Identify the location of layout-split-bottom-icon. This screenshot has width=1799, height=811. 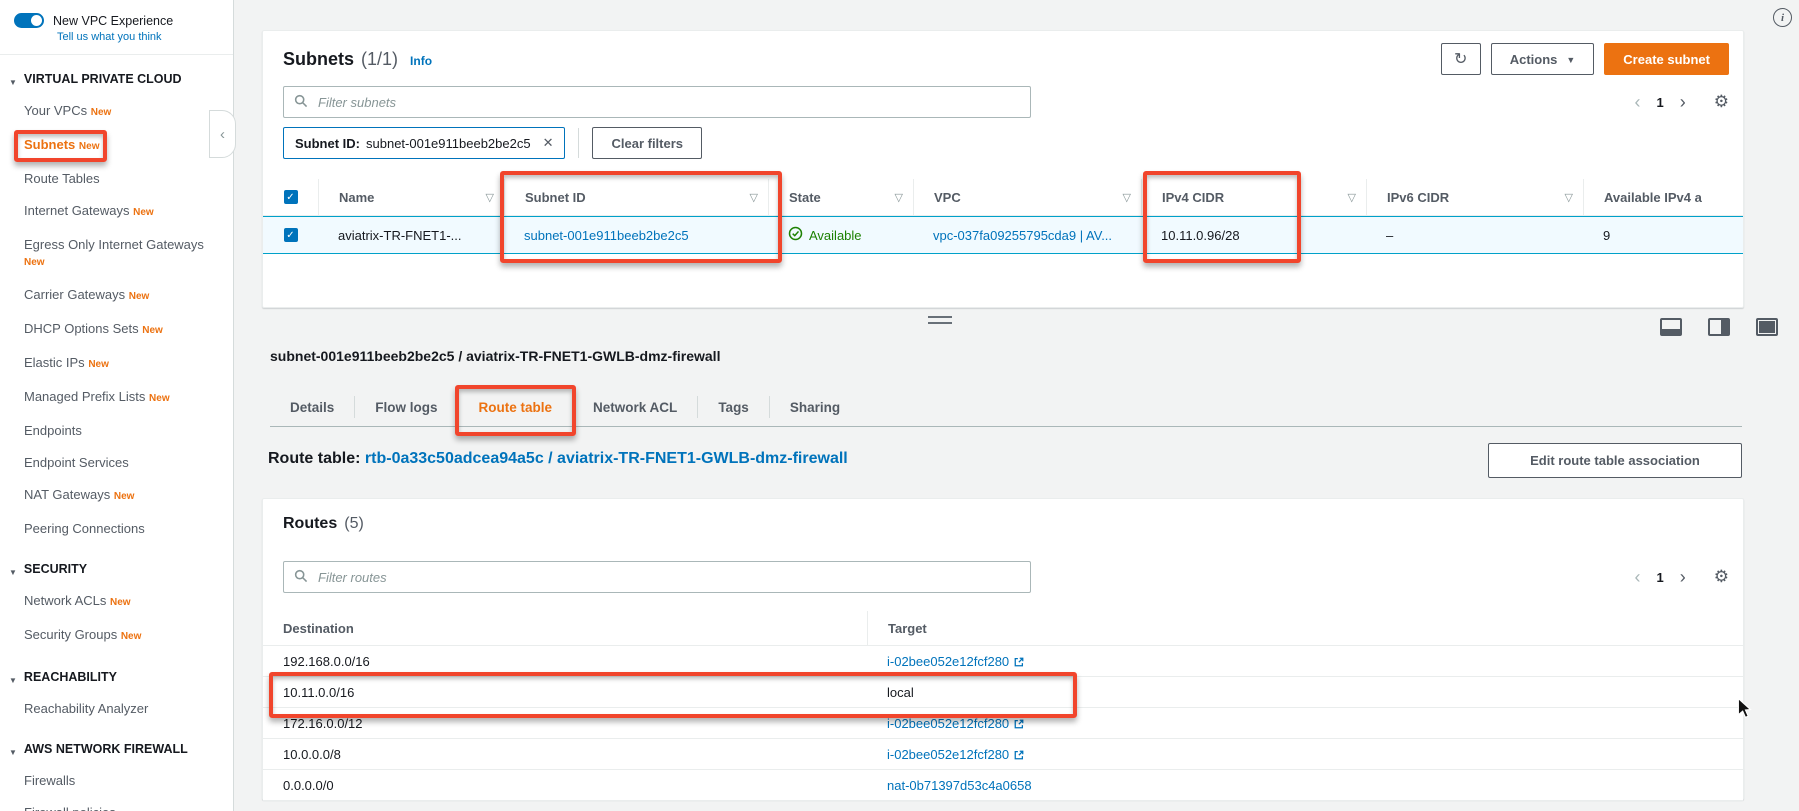
(1671, 327).